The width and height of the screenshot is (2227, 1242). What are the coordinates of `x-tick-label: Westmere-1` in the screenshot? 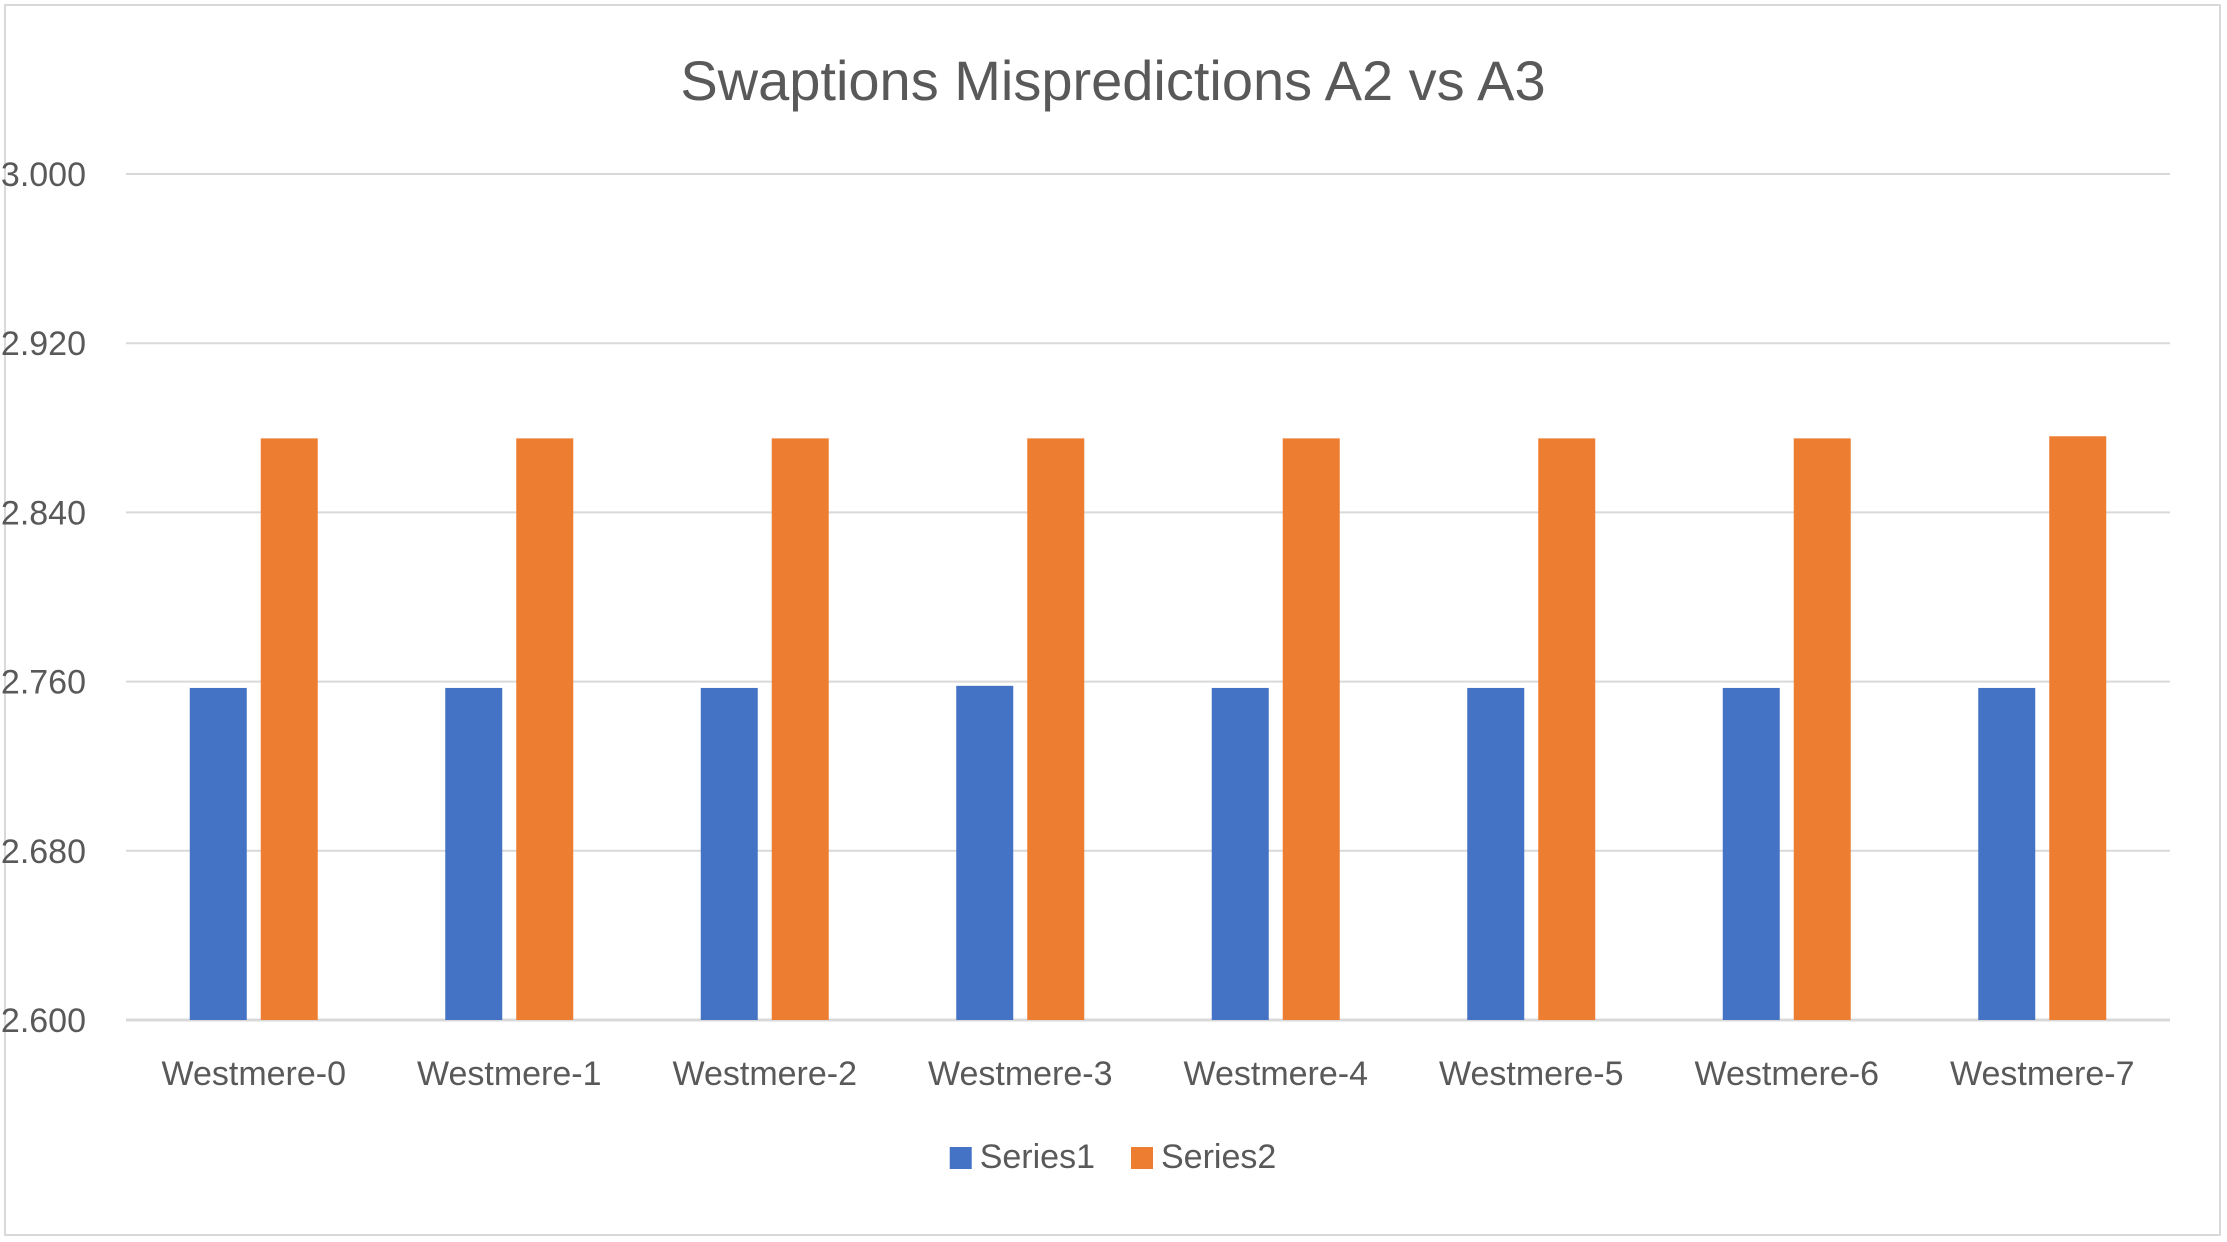 It's located at (509, 1074).